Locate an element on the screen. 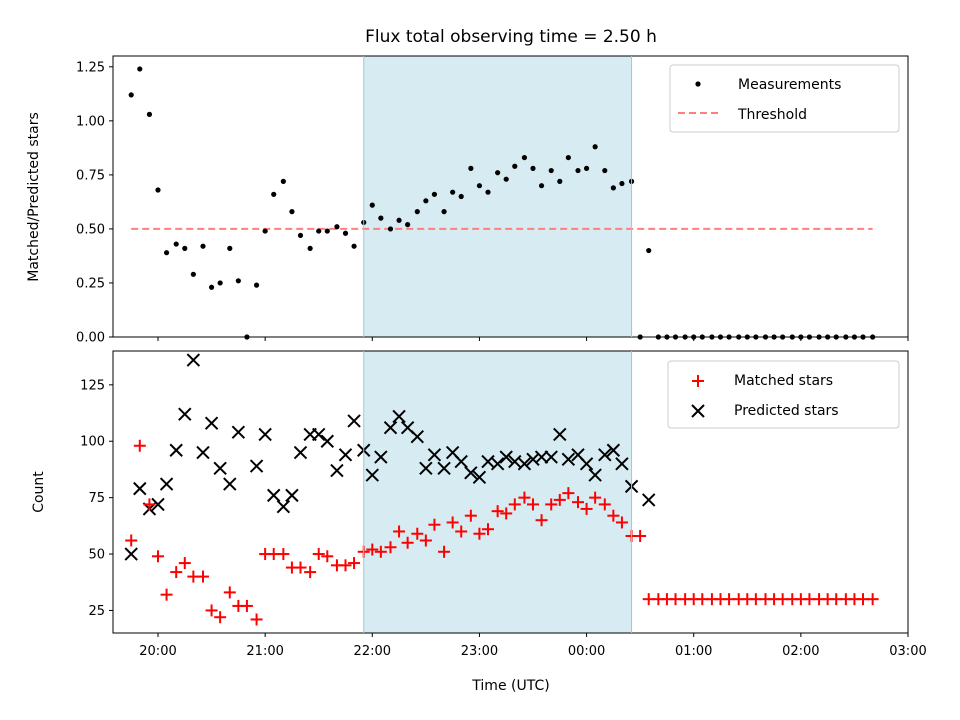 The width and height of the screenshot is (960, 720). bottom-x-ticks: 20:00 21:00 22:00 23:00 00:00 01:00 02:00 03:00 is located at coordinates (533, 646).